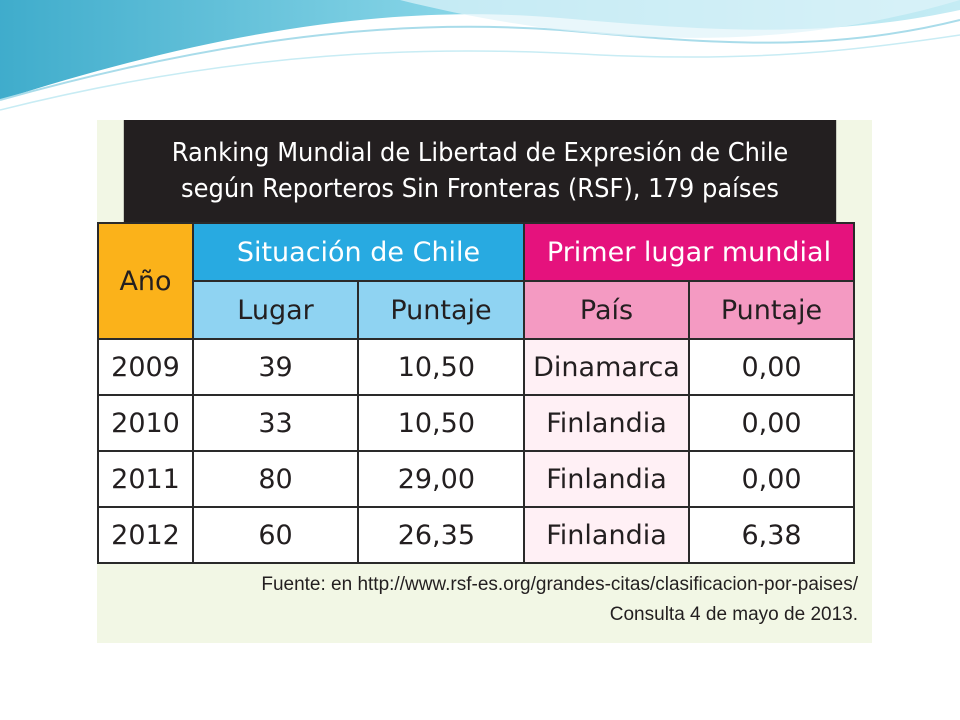 The image size is (960, 720). I want to click on cell-lugar: 39, so click(275, 367).